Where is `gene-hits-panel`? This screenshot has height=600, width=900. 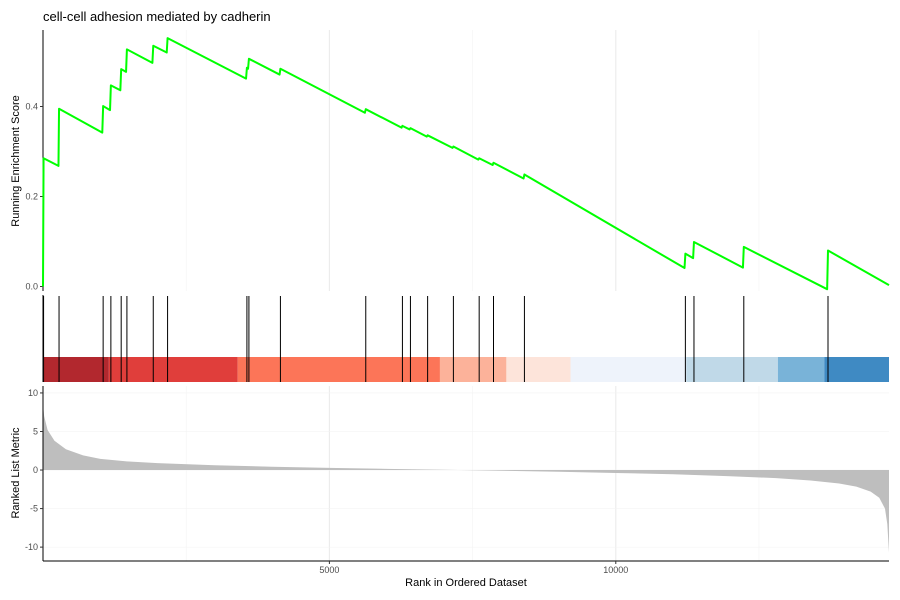
gene-hits-panel is located at coordinates (465, 338).